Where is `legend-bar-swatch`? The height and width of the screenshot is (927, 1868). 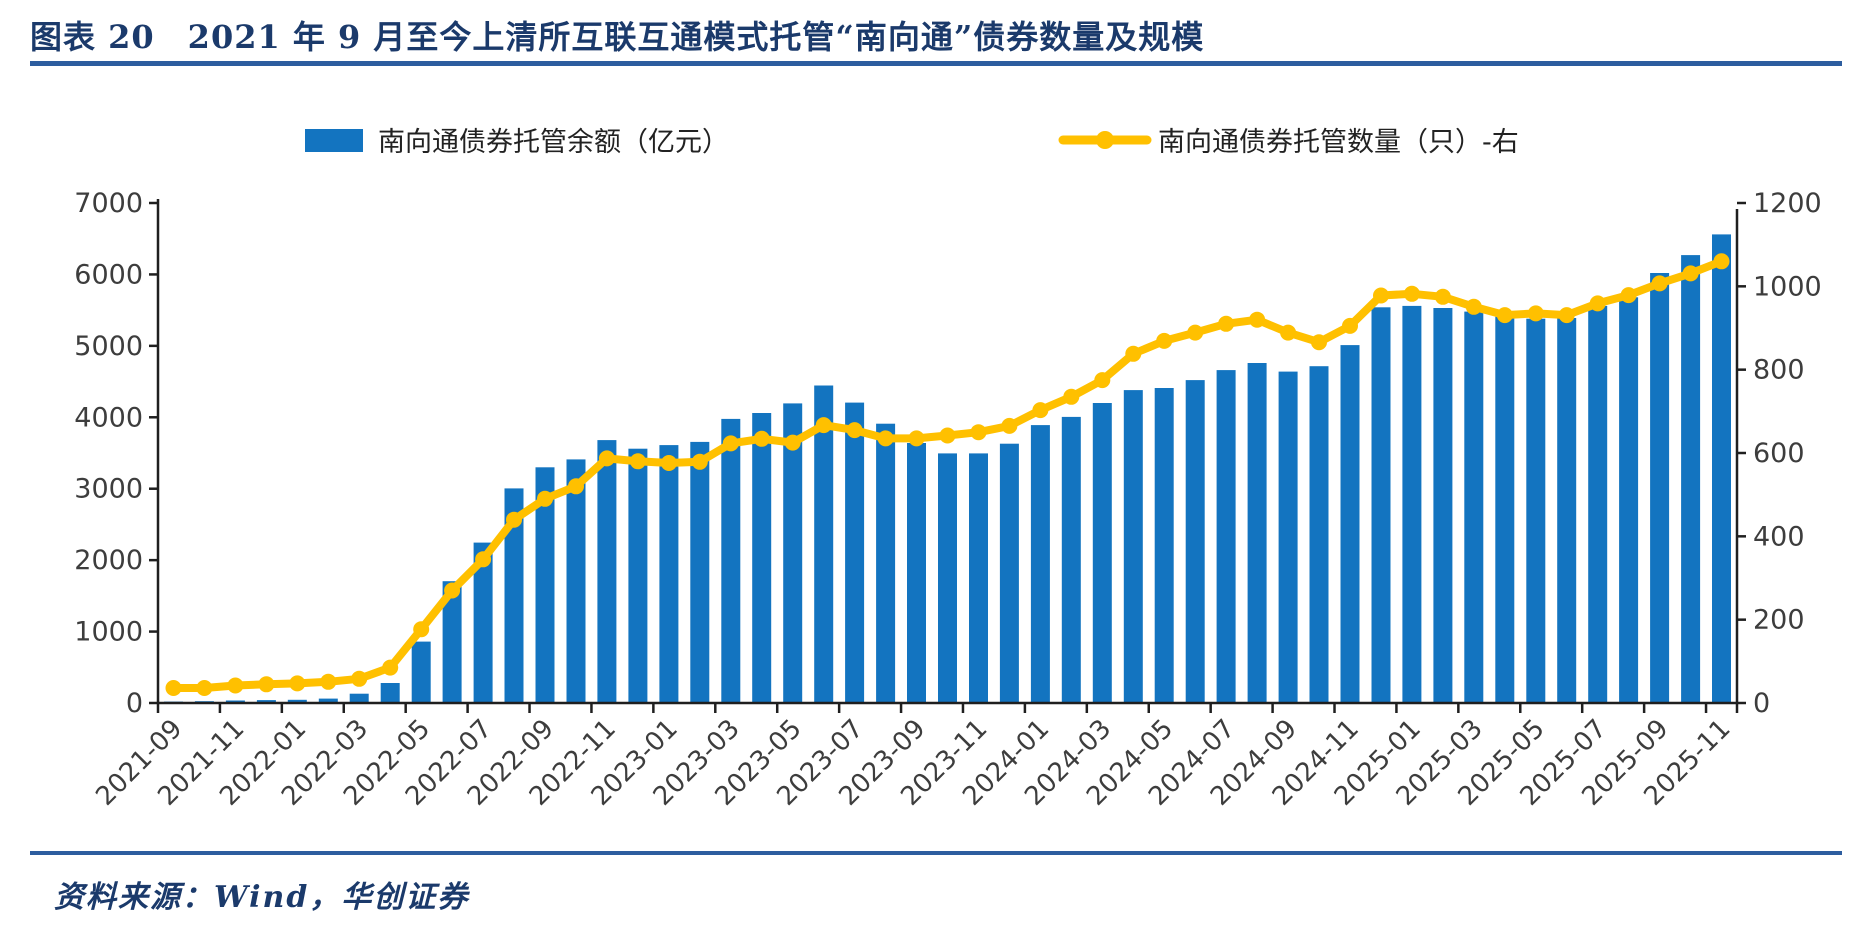
legend-bar-swatch is located at coordinates (334, 140).